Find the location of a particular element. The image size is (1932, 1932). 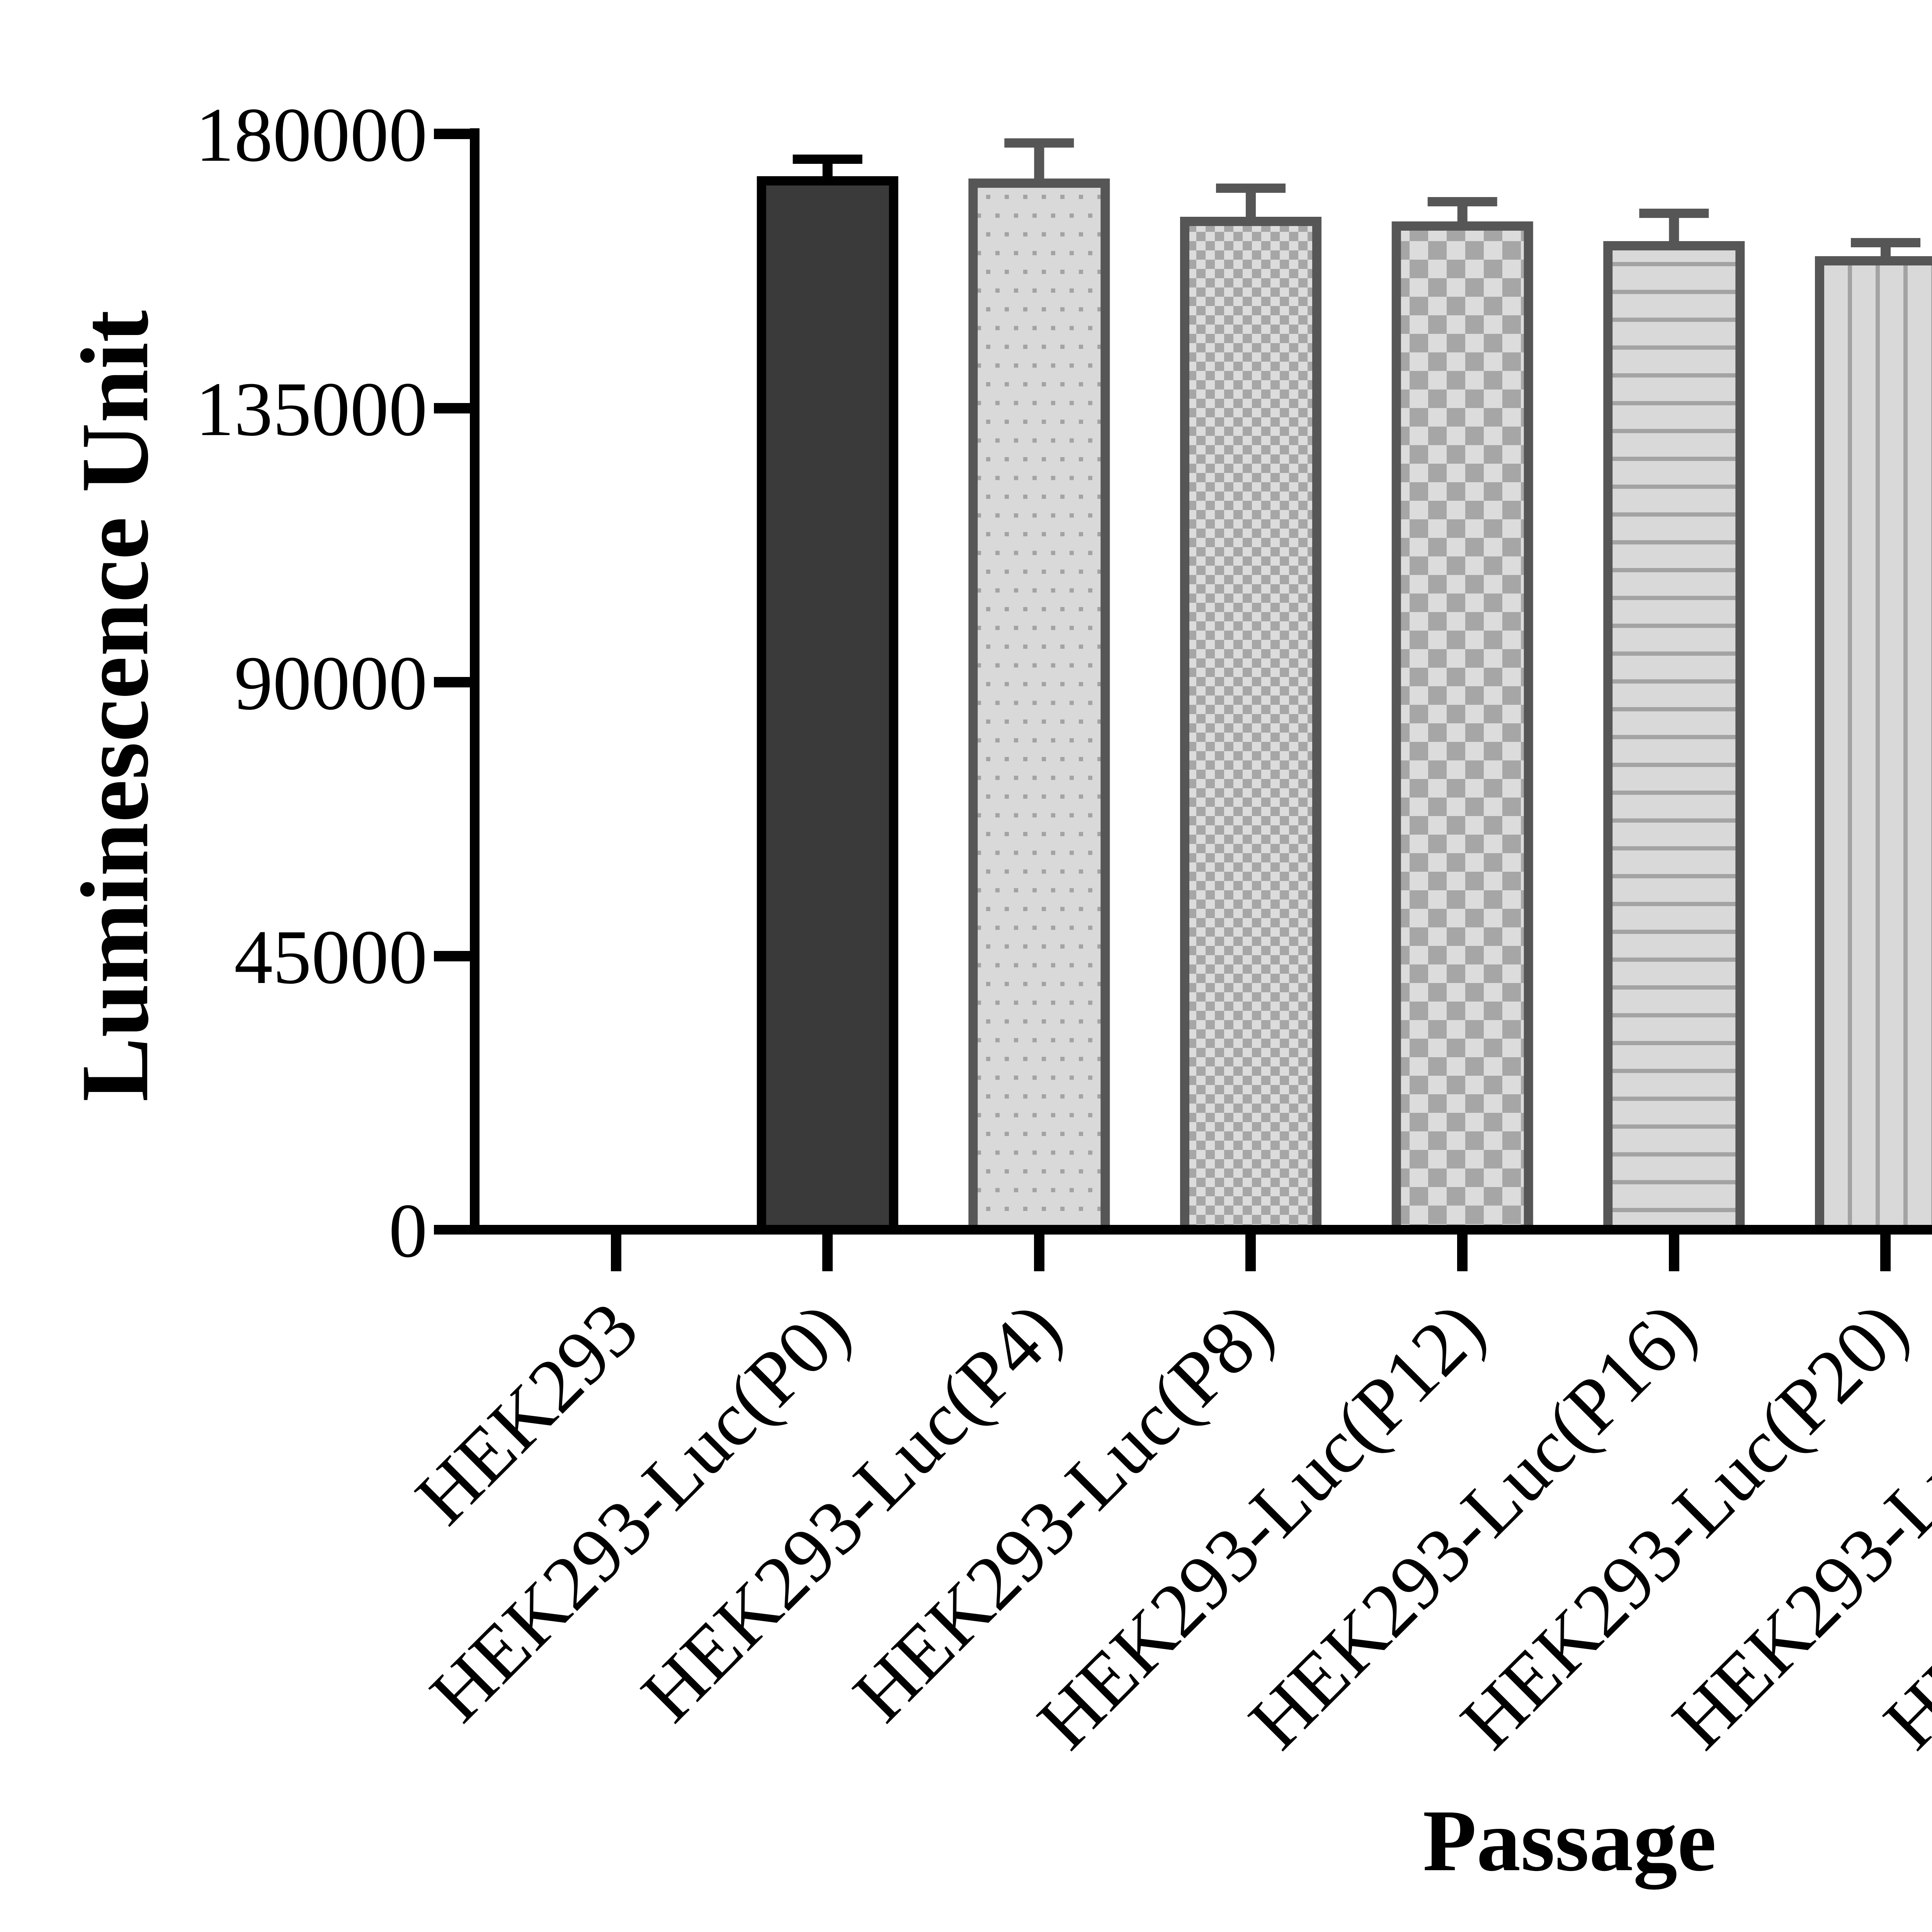

svg-text: Passage is located at coordinates (1569, 1841).